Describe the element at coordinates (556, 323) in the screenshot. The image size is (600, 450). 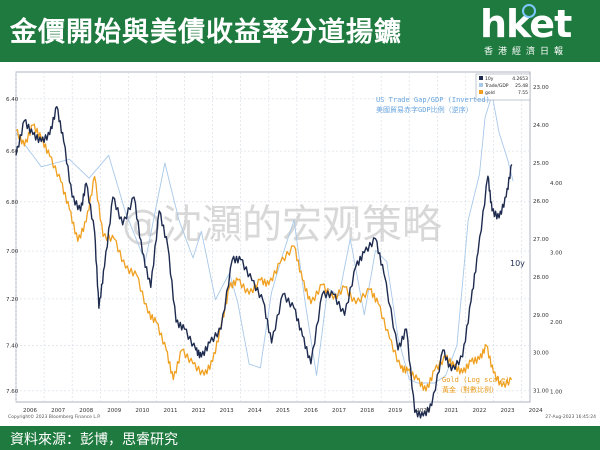
I see `right-gold-tick-label: 2.00` at that location.